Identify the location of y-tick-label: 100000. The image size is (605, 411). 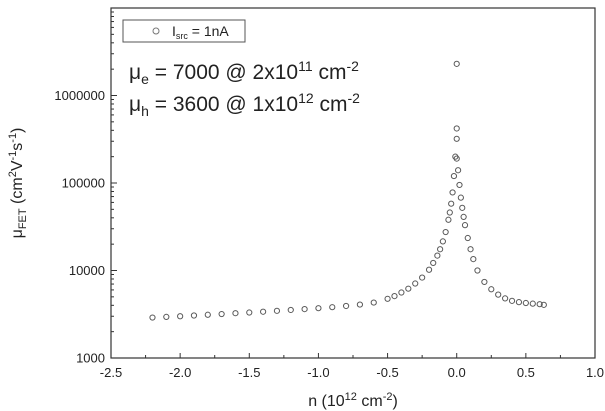
(83, 183).